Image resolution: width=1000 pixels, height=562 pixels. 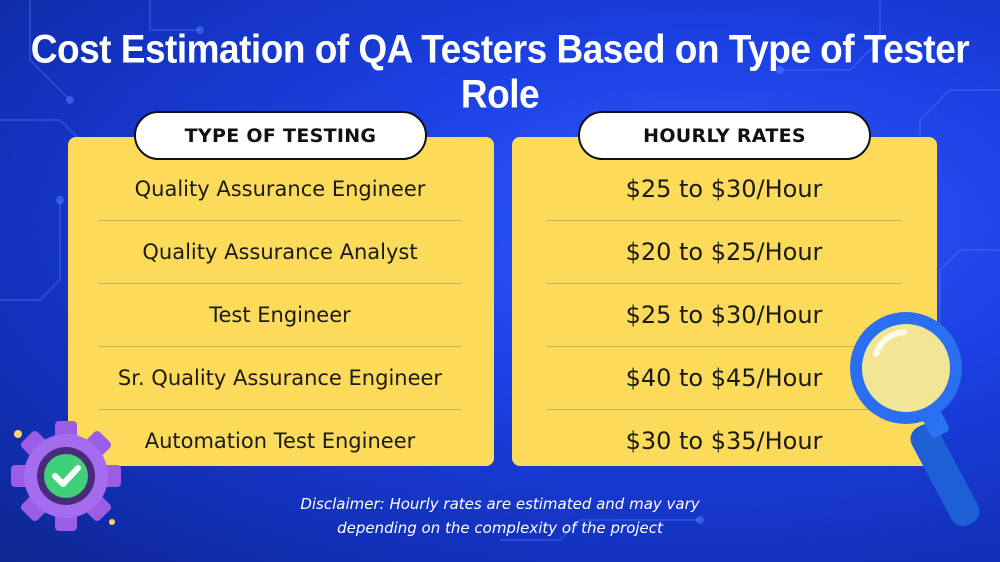 What do you see at coordinates (915, 419) in the screenshot?
I see `magnifying-glass-icon` at bounding box center [915, 419].